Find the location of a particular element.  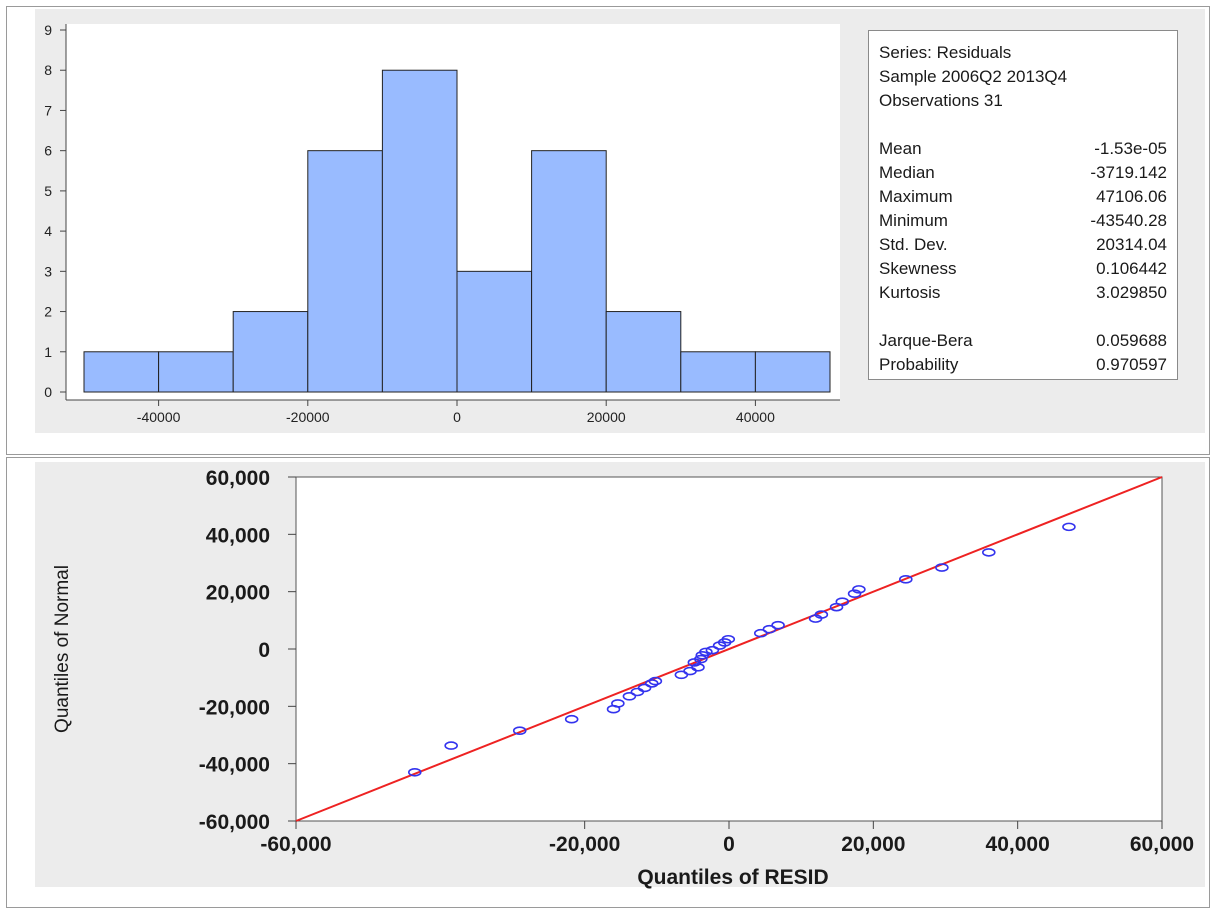

histogram-y-tick-label: 7 is located at coordinates (48, 110).